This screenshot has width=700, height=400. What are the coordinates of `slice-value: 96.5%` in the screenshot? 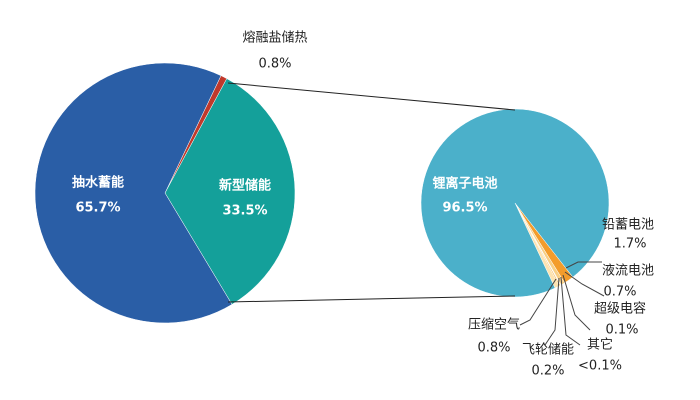 It's located at (464, 208).